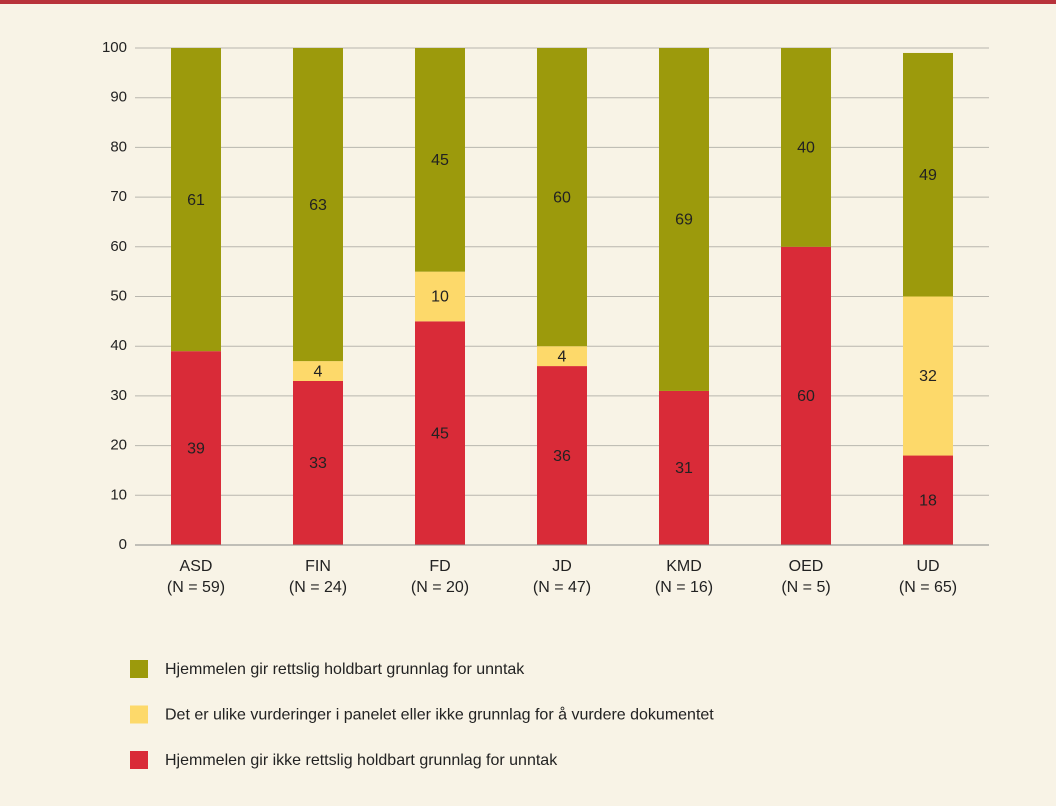  What do you see at coordinates (196, 587) in the screenshot?
I see `x-tick-note: (N = 59)` at bounding box center [196, 587].